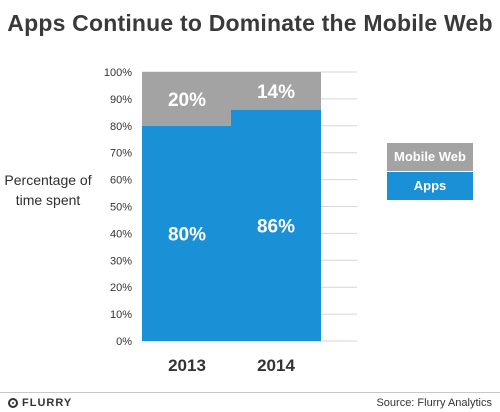  What do you see at coordinates (187, 365) in the screenshot?
I see `x-tick-label: 2013` at bounding box center [187, 365].